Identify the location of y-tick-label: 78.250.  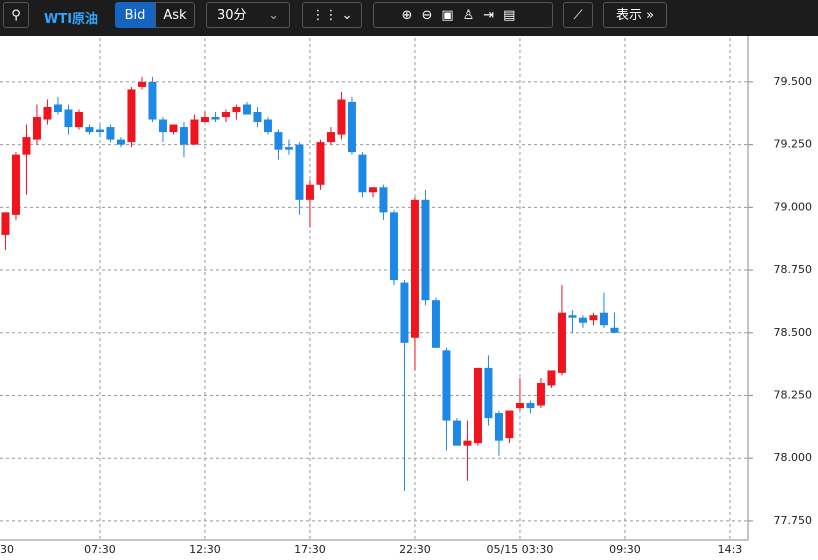
(793, 394).